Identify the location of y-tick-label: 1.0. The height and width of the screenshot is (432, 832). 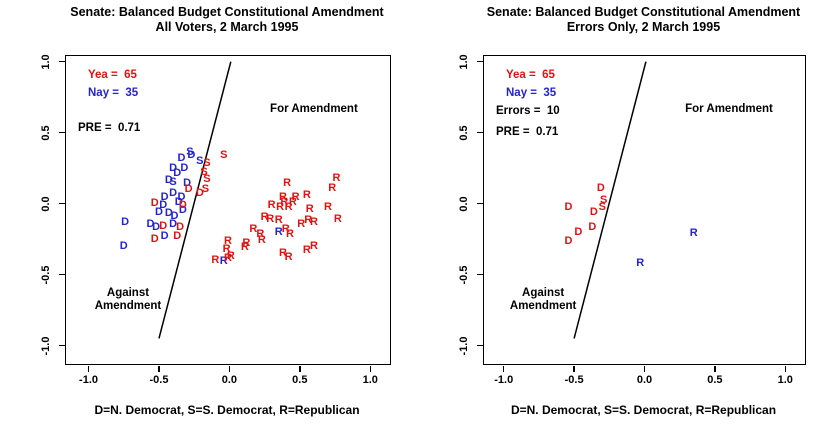
(464, 62).